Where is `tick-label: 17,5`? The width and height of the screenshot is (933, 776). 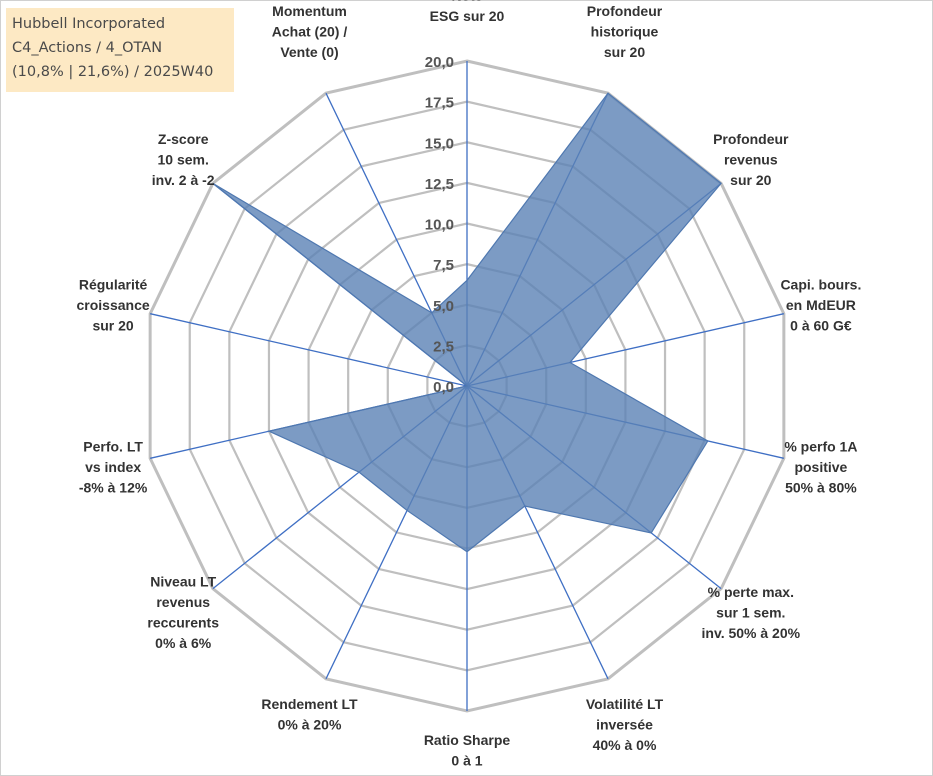 tick-label: 17,5 is located at coordinates (439, 103).